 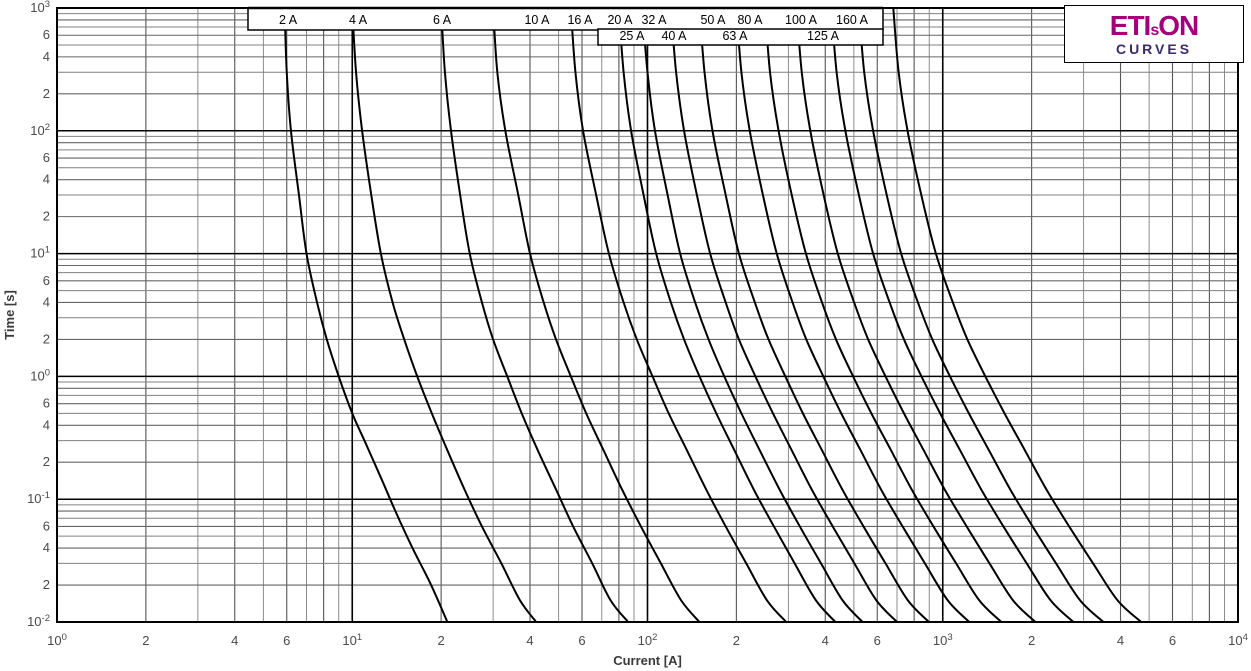 I want to click on fuse-label-40a: 40 A, so click(x=674, y=36).